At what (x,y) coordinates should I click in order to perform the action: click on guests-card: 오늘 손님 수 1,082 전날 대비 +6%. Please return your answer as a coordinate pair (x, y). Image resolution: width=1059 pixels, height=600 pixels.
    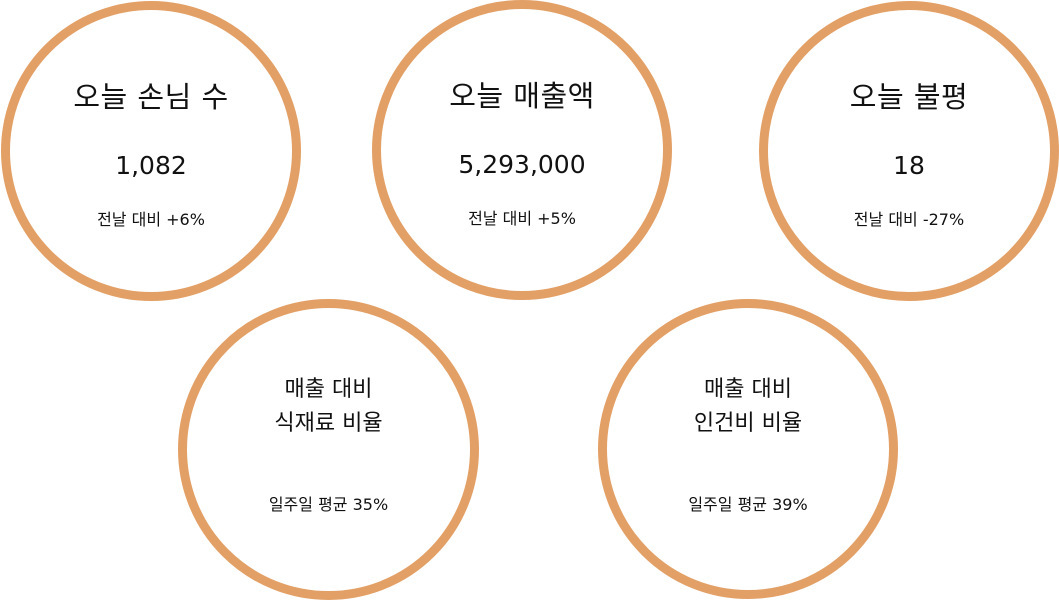
    Looking at the image, I should click on (151, 151).